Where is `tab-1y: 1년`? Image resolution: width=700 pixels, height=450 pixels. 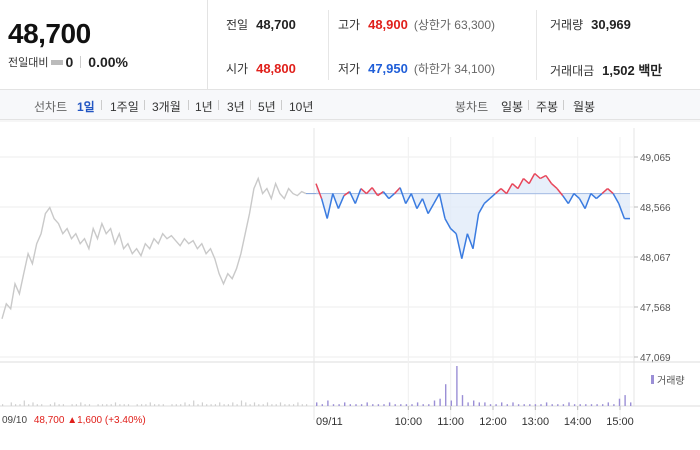 tab-1y: 1년 is located at coordinates (204, 107).